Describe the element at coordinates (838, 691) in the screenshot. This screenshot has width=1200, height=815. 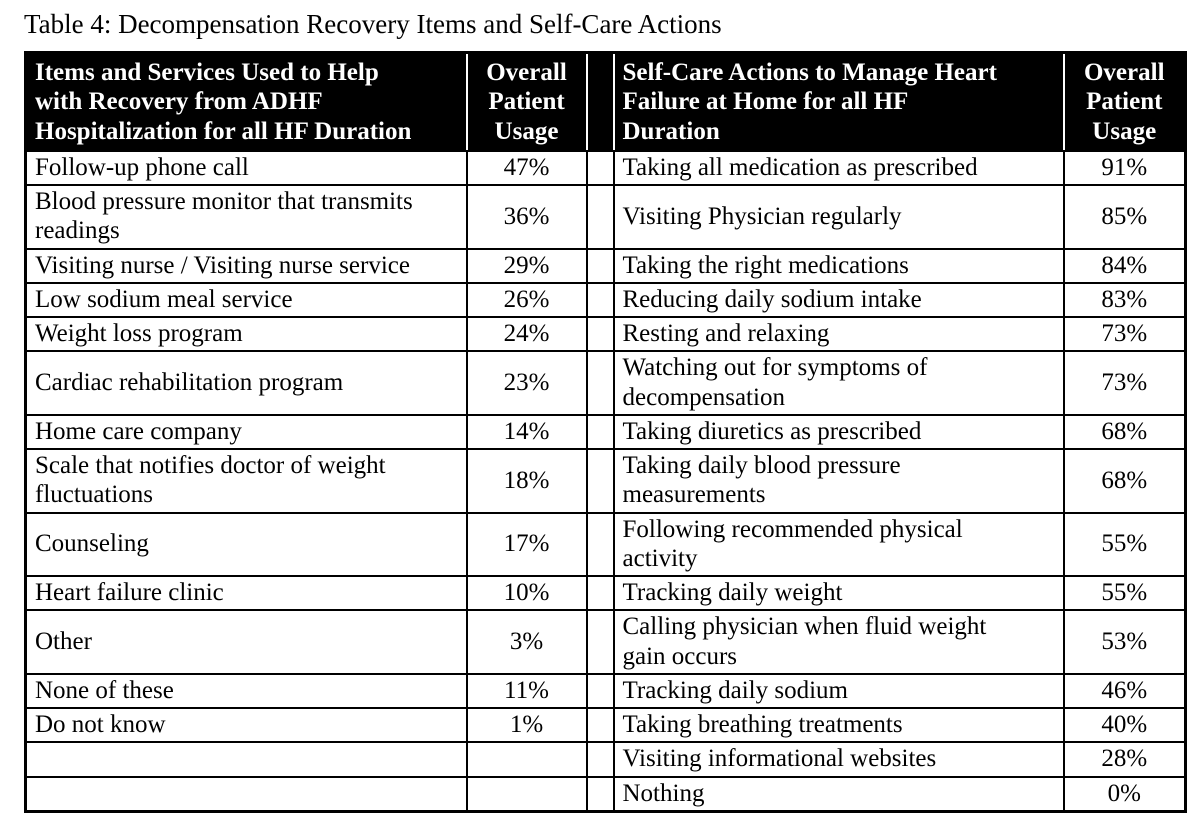
I see `action-cell: Tracking daily sodium` at that location.